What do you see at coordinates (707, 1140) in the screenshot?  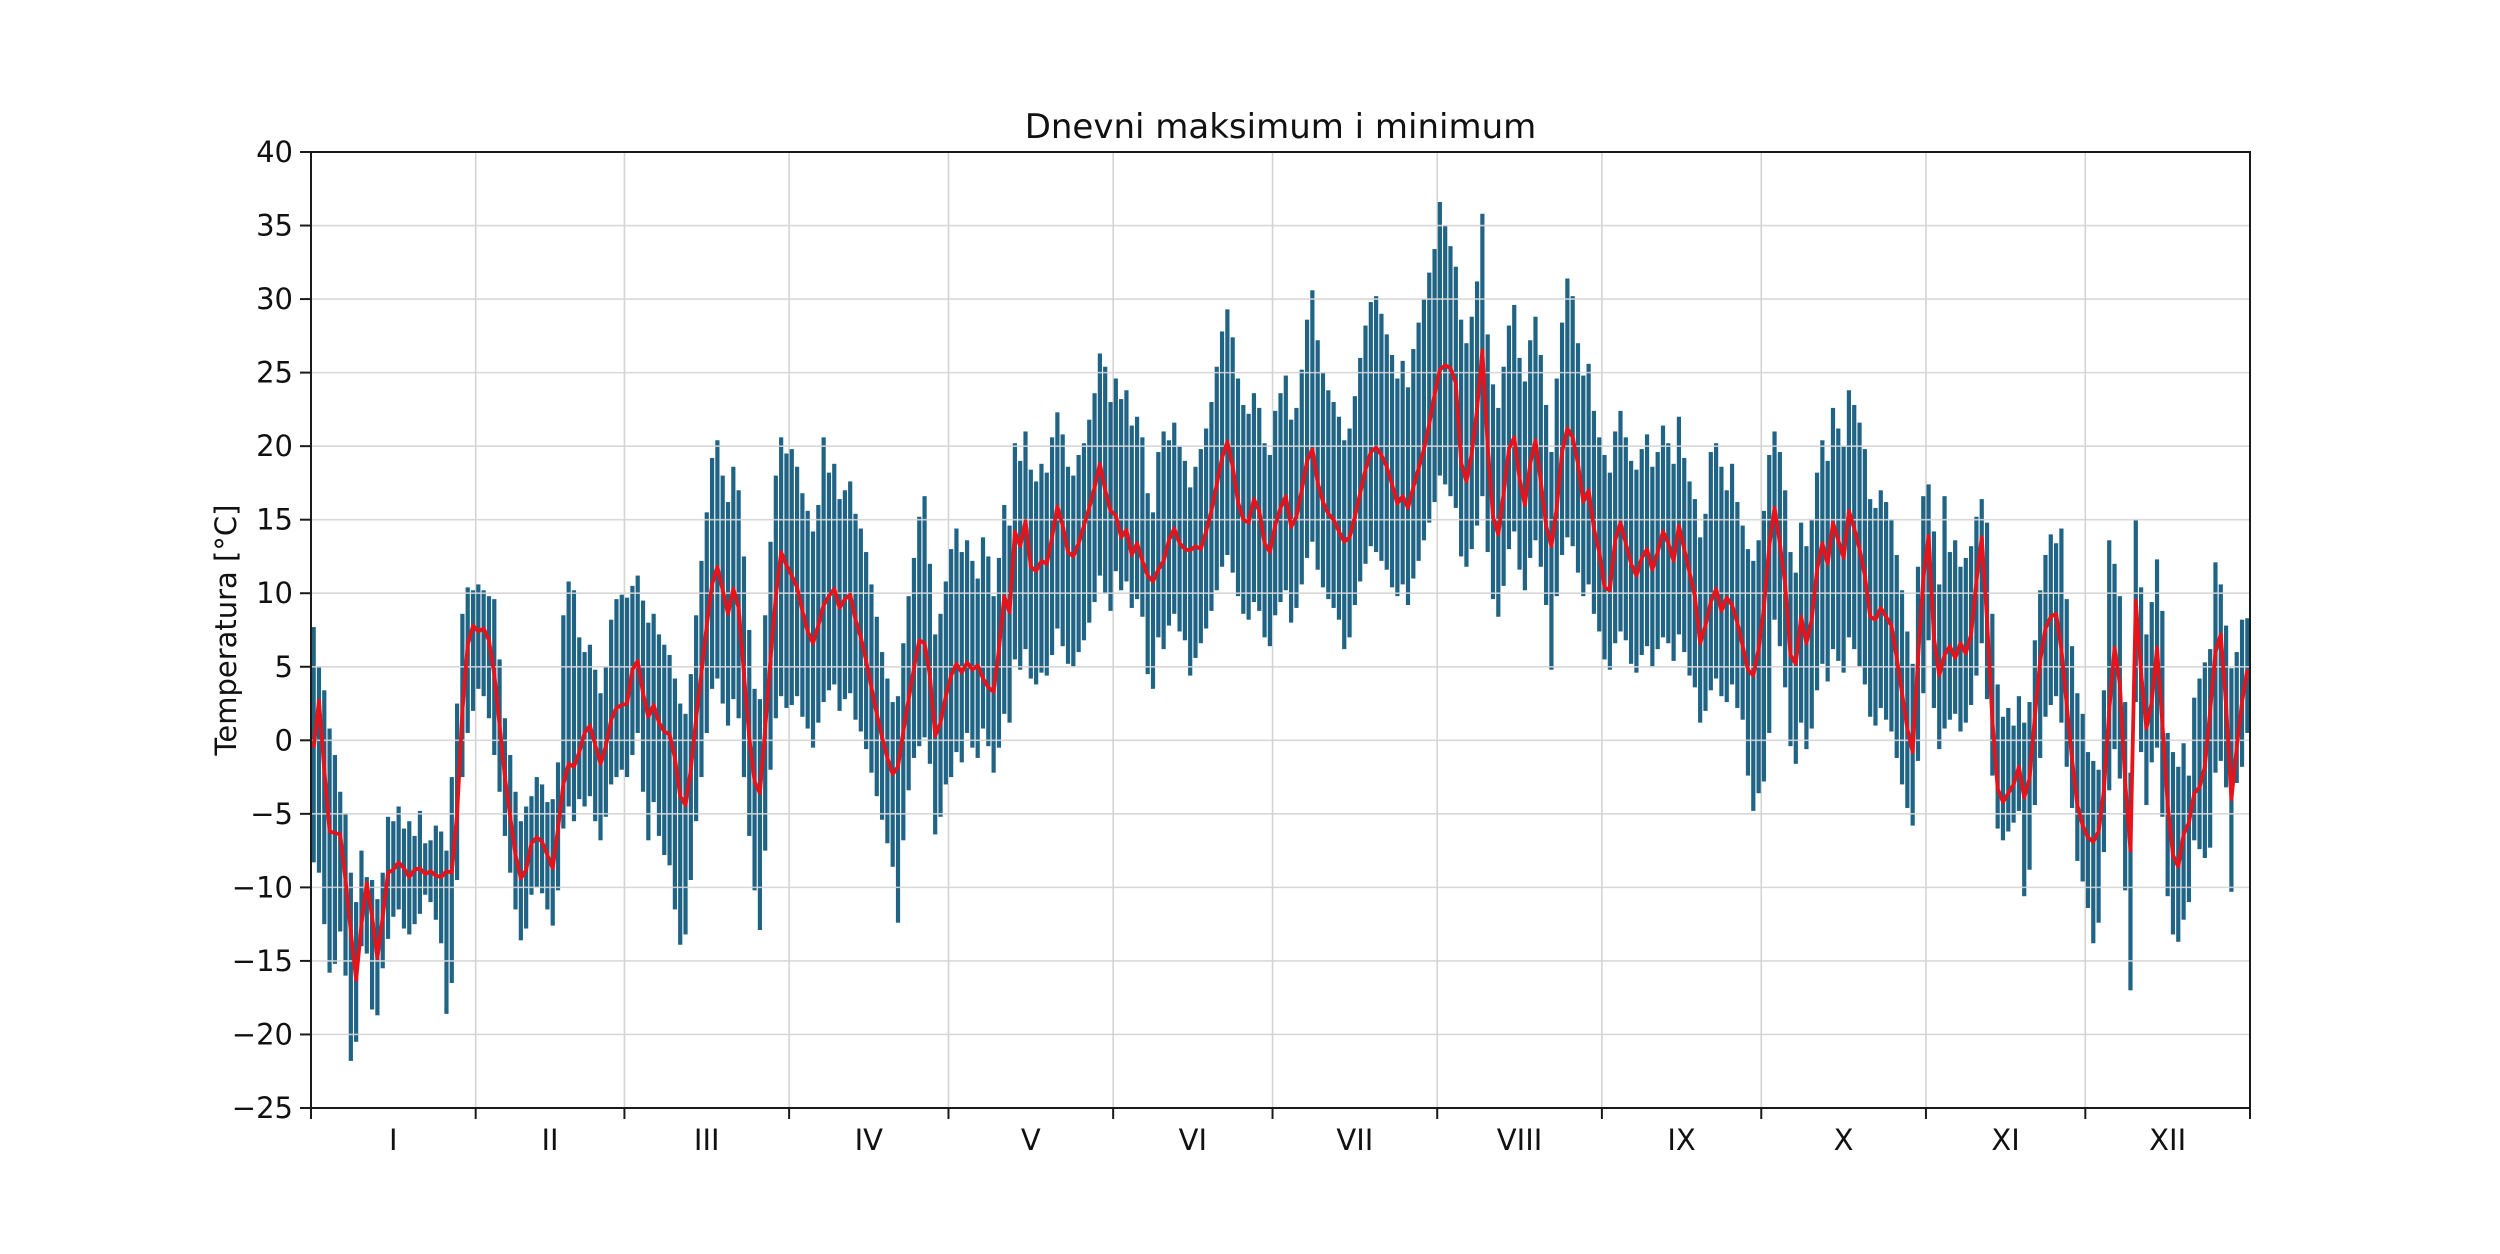 I see `x-tick-label-month: III` at bounding box center [707, 1140].